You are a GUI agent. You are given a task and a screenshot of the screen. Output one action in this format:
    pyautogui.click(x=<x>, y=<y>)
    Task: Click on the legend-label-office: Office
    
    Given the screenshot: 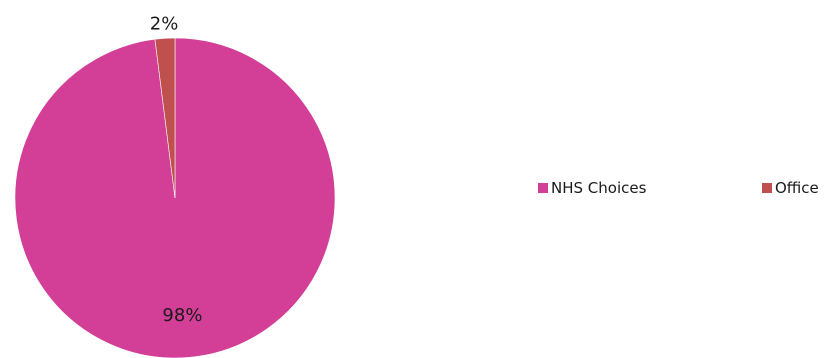 What is the action you would take?
    pyautogui.click(x=797, y=188)
    